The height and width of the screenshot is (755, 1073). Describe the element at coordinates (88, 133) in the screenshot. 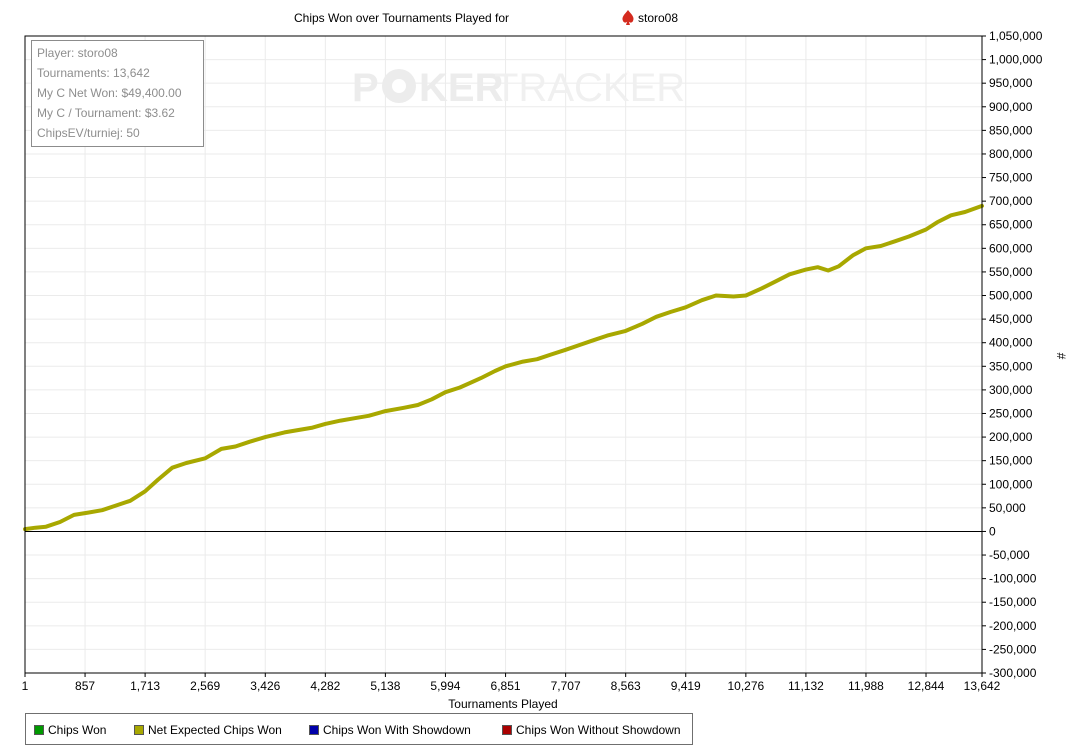

I see `stat-chips-ev: ChipsEV/turniej: 50` at that location.